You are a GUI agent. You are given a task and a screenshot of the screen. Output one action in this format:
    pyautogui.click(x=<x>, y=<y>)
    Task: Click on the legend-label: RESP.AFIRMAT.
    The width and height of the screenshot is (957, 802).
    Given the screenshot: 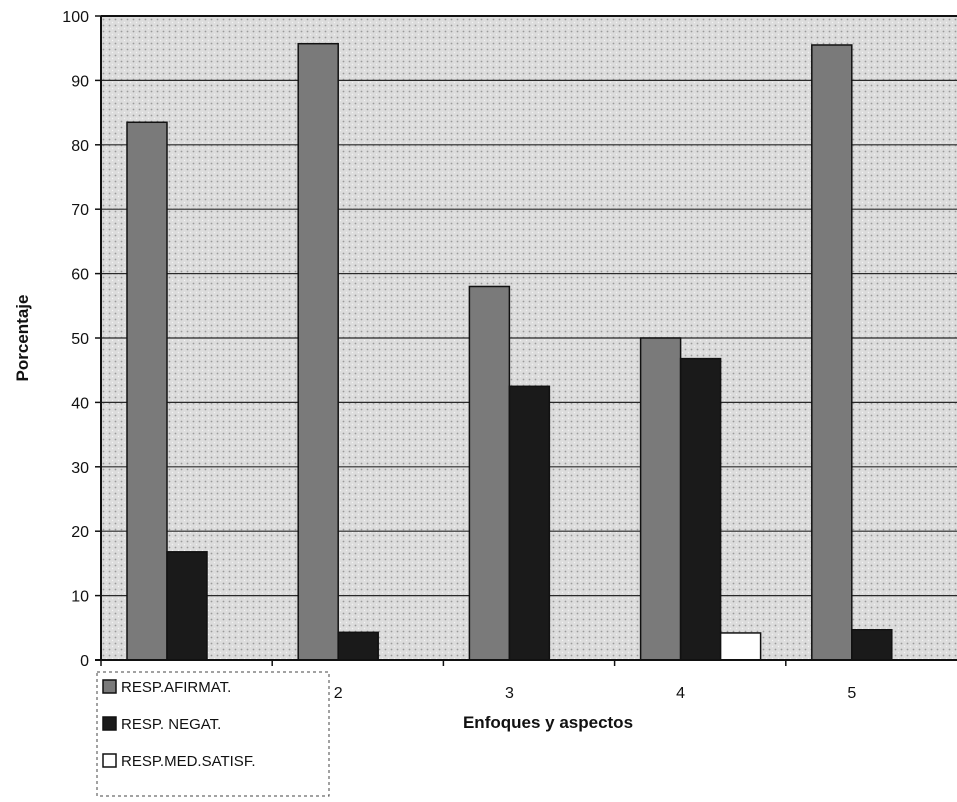 What is the action you would take?
    pyautogui.click(x=176, y=687)
    